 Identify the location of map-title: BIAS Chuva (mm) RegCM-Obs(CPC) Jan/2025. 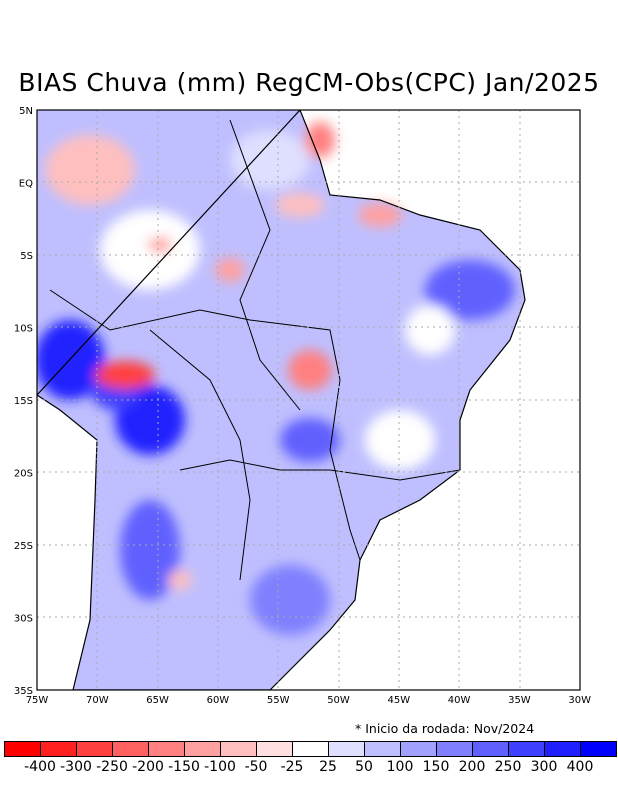
(309, 82).